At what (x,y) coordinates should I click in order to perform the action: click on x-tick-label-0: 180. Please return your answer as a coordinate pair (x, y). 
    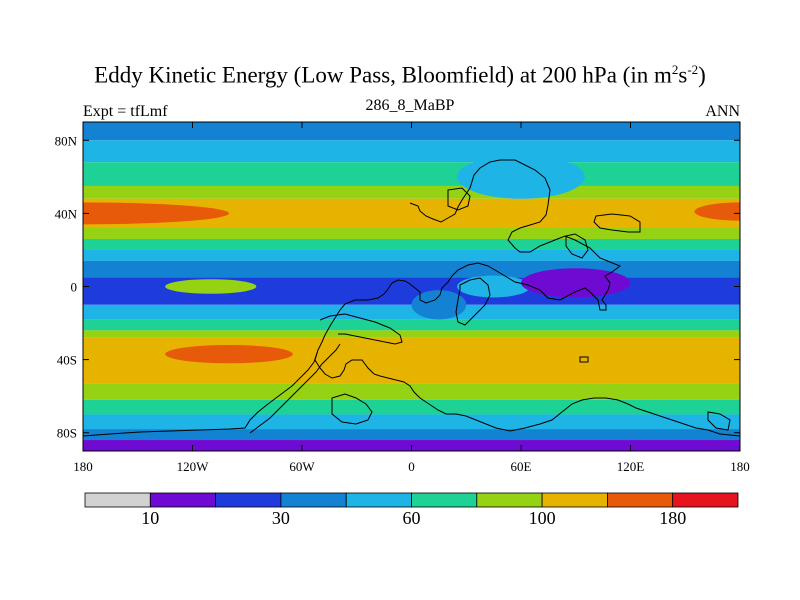
    Looking at the image, I should click on (83, 466).